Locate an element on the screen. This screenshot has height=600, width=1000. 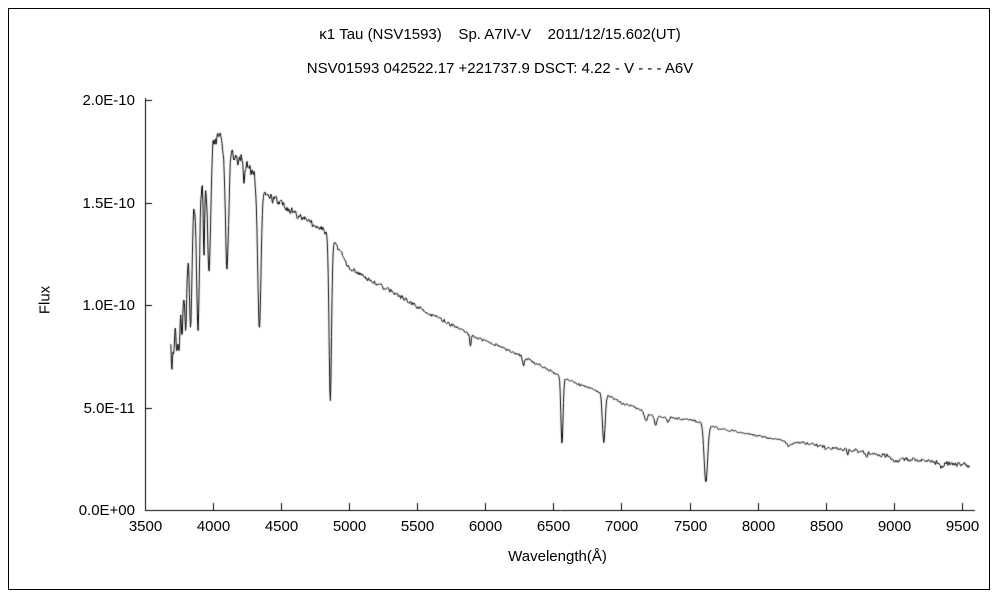
x-tick-label: 6500 is located at coordinates (553, 526).